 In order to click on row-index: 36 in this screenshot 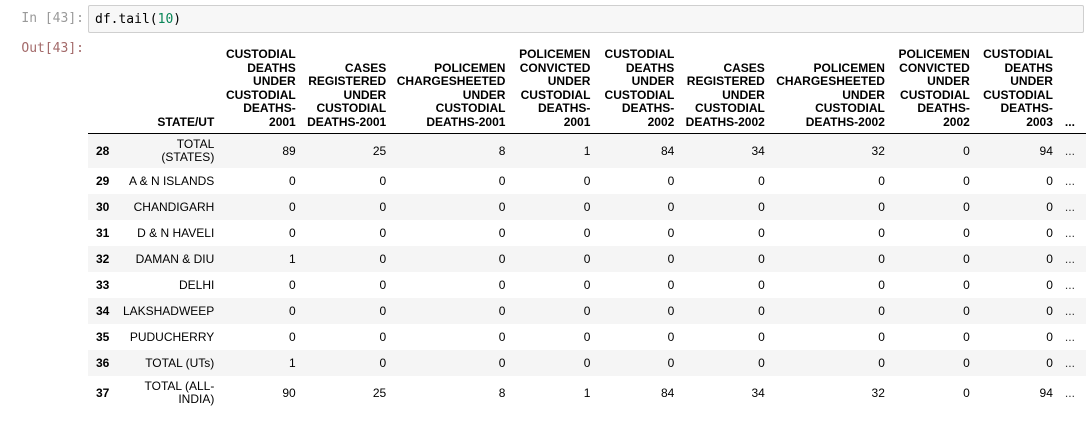, I will do `click(103, 363)`.